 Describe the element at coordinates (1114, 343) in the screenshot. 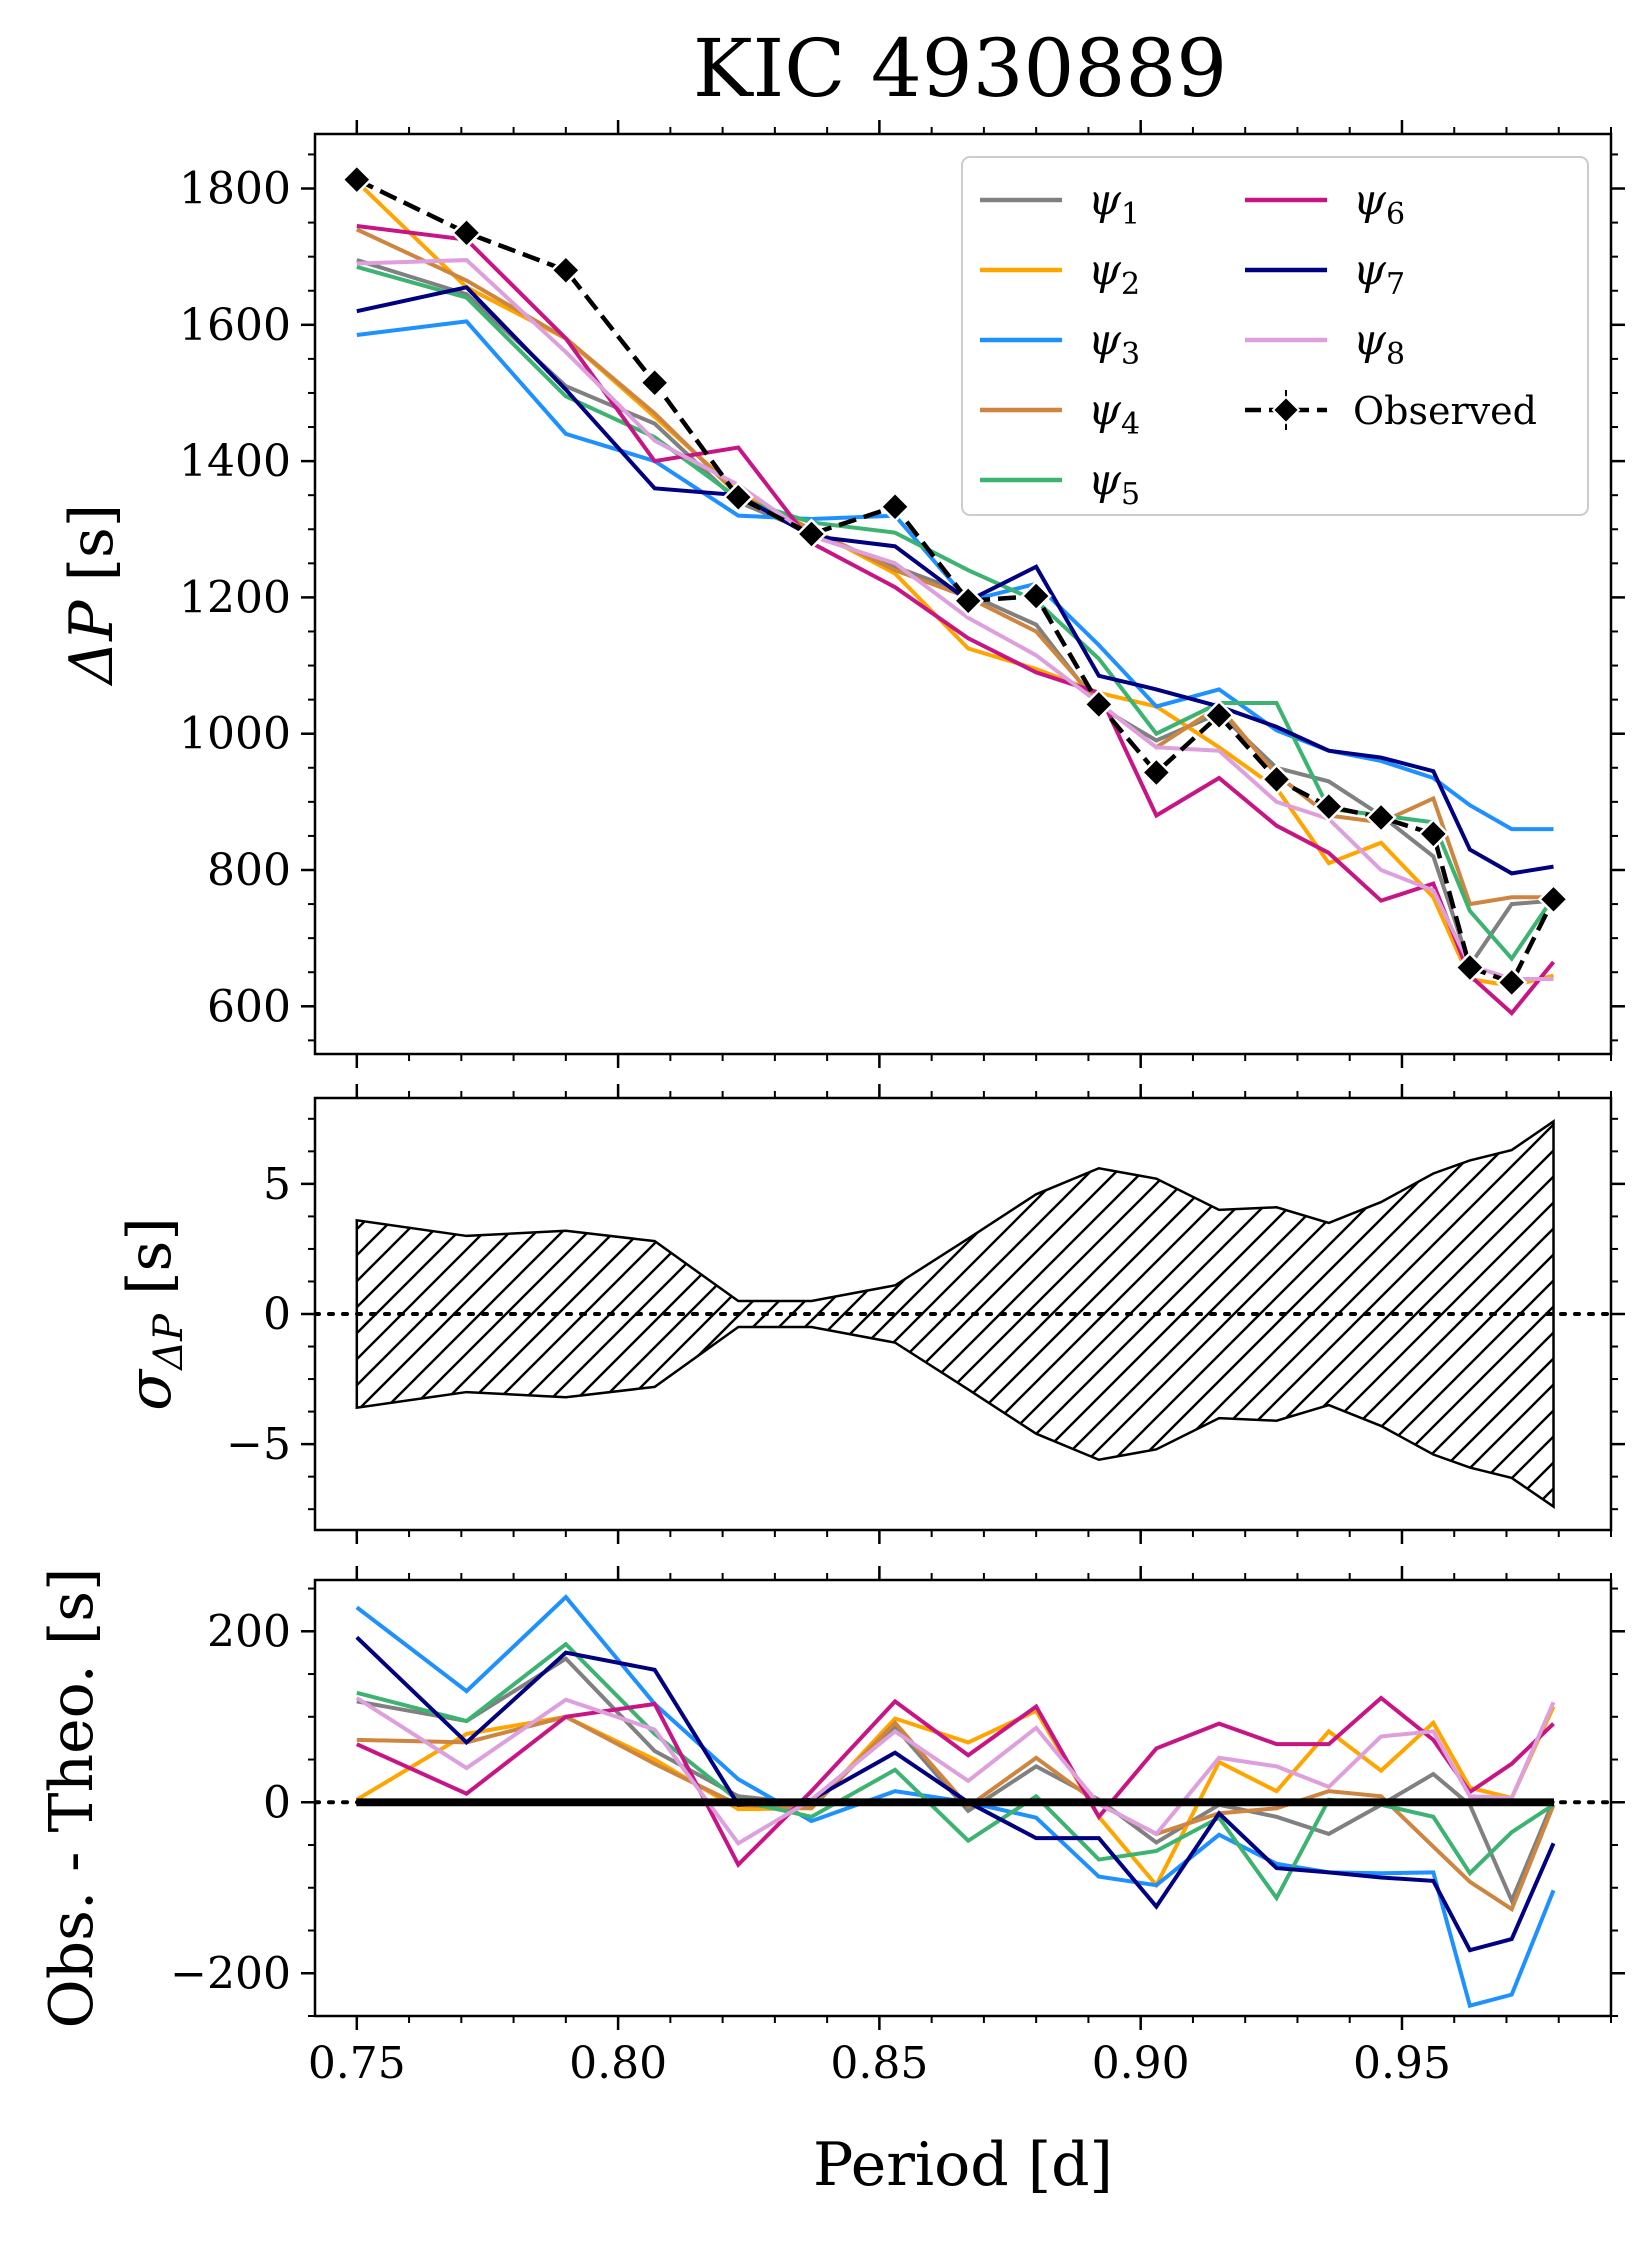

I see `legend-label: ψ3` at that location.